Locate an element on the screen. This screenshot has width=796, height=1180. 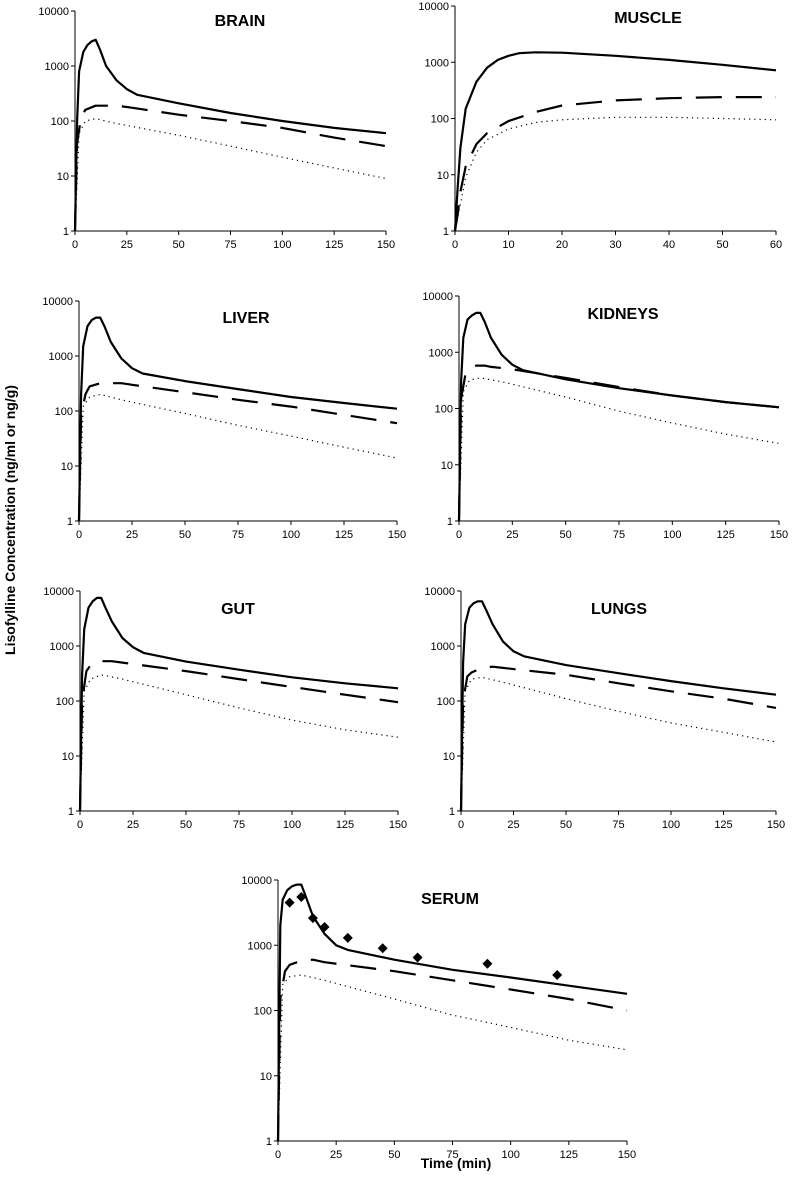
chart-title: LIVER is located at coordinates (246, 318).